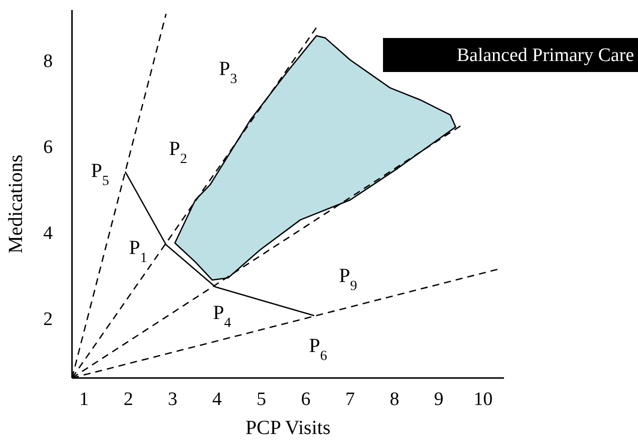  Describe the element at coordinates (138, 251) in the screenshot. I see `annotation: P$_{1}$` at that location.